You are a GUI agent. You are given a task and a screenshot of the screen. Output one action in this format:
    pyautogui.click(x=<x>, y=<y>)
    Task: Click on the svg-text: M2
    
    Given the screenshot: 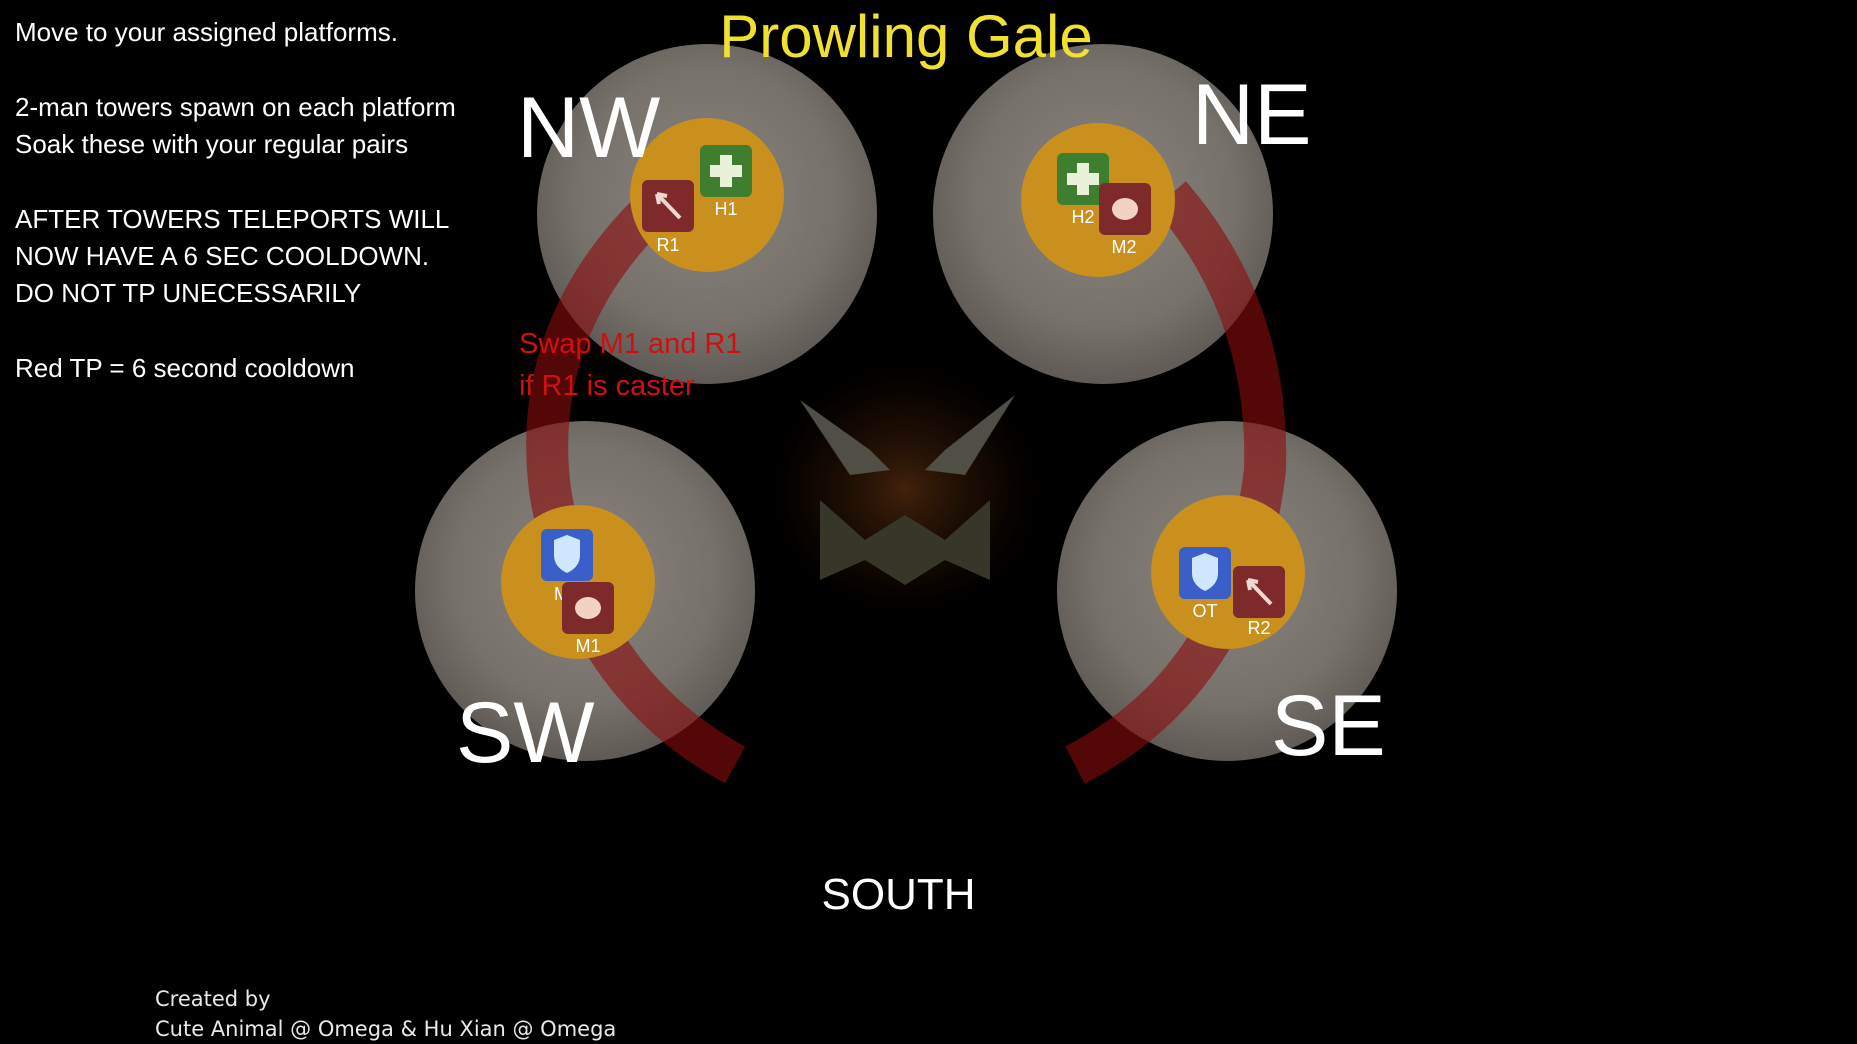 What is the action you would take?
    pyautogui.click(x=1123, y=247)
    